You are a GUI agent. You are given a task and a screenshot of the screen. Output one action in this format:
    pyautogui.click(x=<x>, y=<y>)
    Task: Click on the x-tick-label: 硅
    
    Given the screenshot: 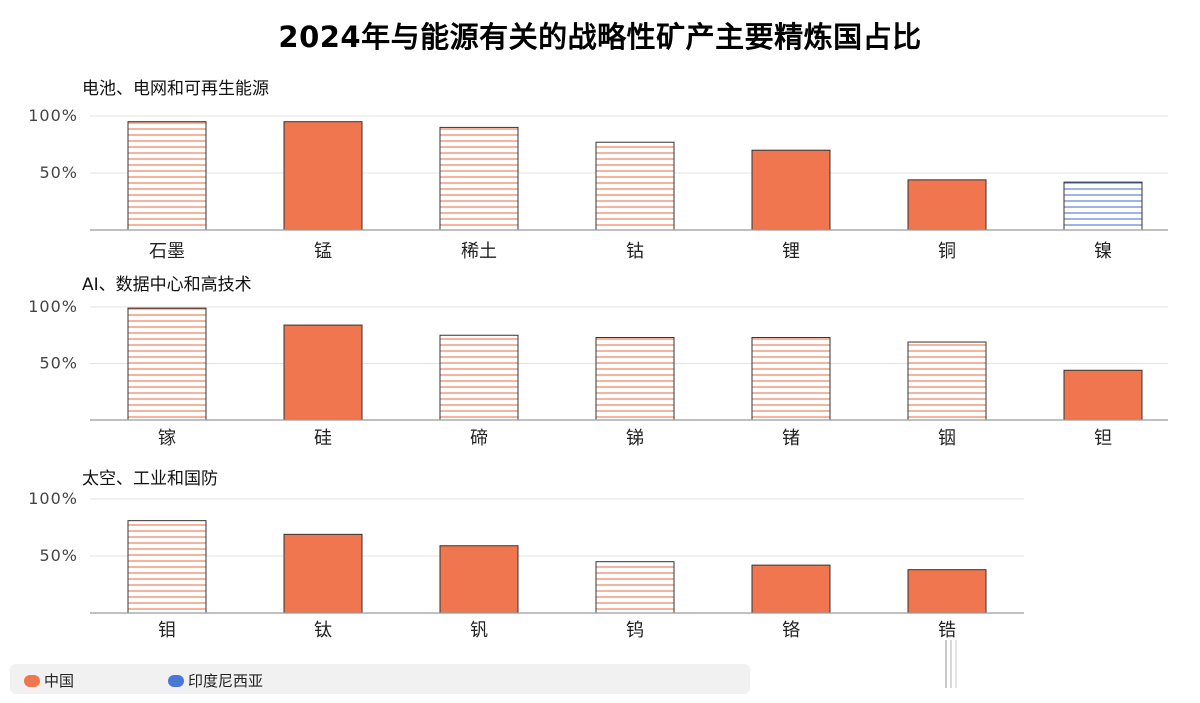 What is the action you would take?
    pyautogui.click(x=323, y=438)
    